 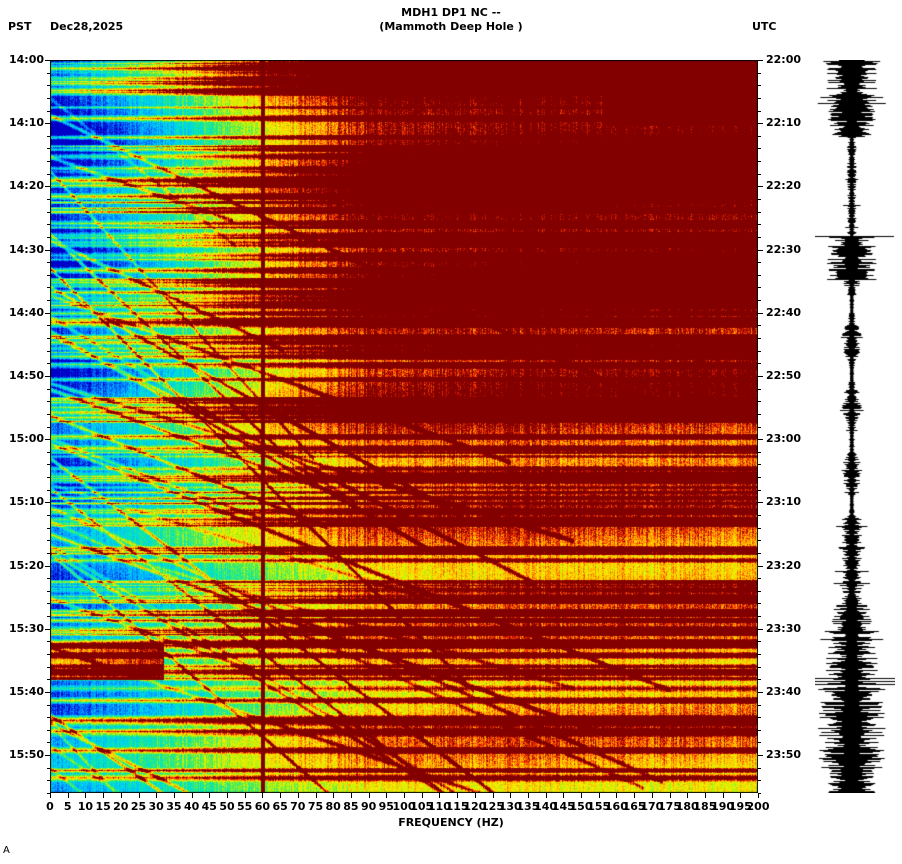 What do you see at coordinates (87, 26) in the screenshot?
I see `date-label: Dec28,2025` at bounding box center [87, 26].